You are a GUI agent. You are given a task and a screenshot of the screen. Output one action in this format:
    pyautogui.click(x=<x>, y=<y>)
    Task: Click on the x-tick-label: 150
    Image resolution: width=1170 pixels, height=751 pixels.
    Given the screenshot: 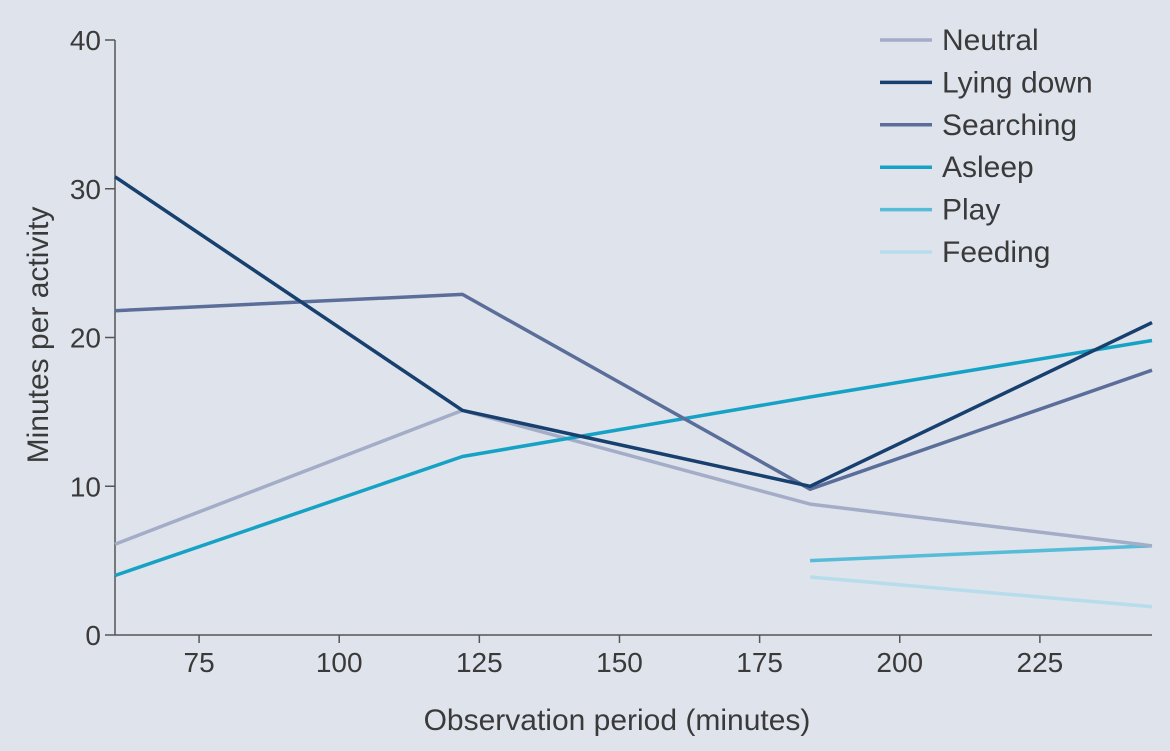 What is the action you would take?
    pyautogui.click(x=619, y=662)
    